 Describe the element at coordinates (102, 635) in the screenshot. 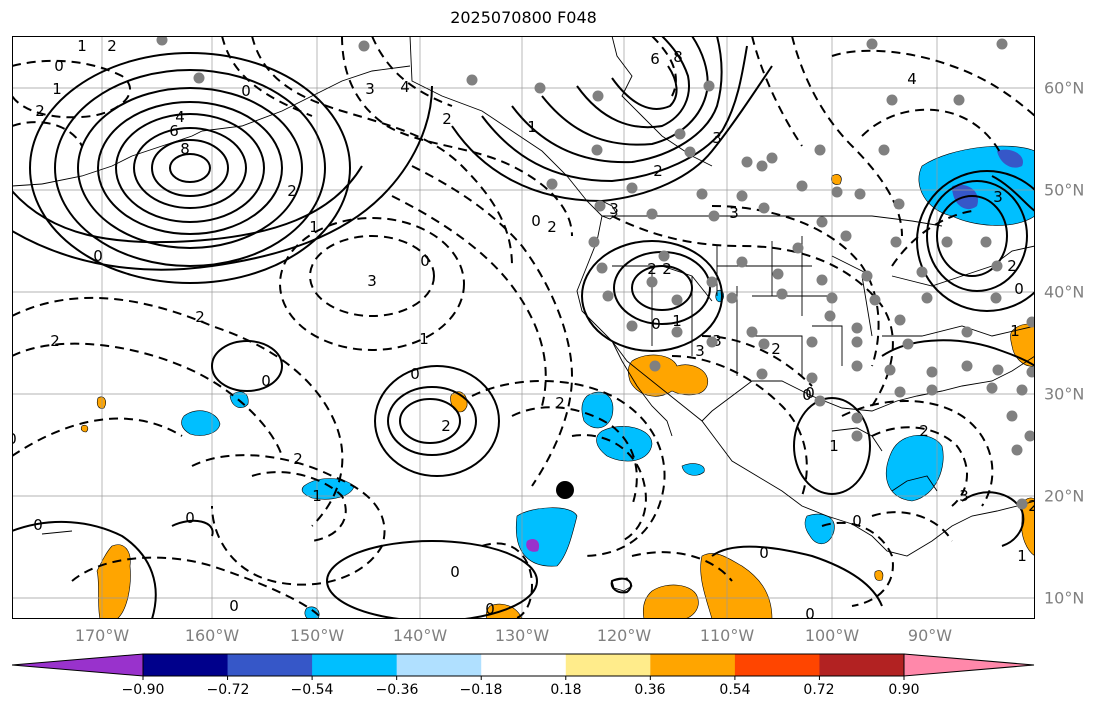

I see `longitude-label: 170°W` at that location.